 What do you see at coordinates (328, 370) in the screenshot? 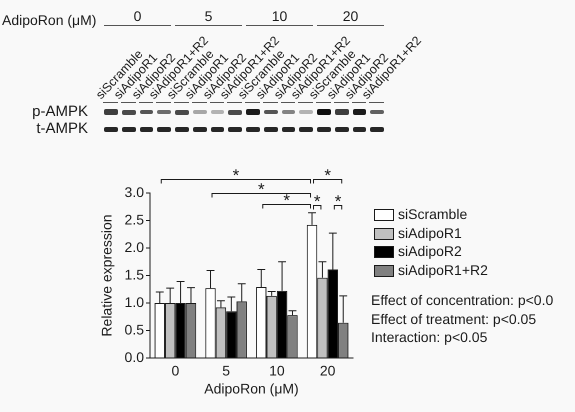
I see `x-tick-label: 20` at bounding box center [328, 370].